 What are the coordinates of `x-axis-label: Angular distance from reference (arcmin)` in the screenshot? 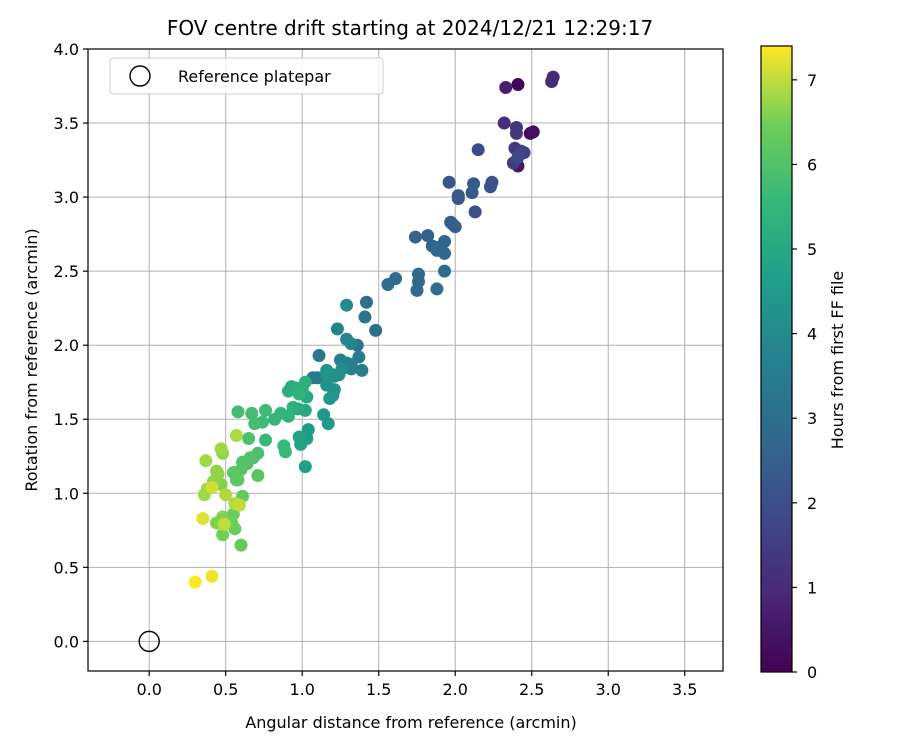 It's located at (410, 722).